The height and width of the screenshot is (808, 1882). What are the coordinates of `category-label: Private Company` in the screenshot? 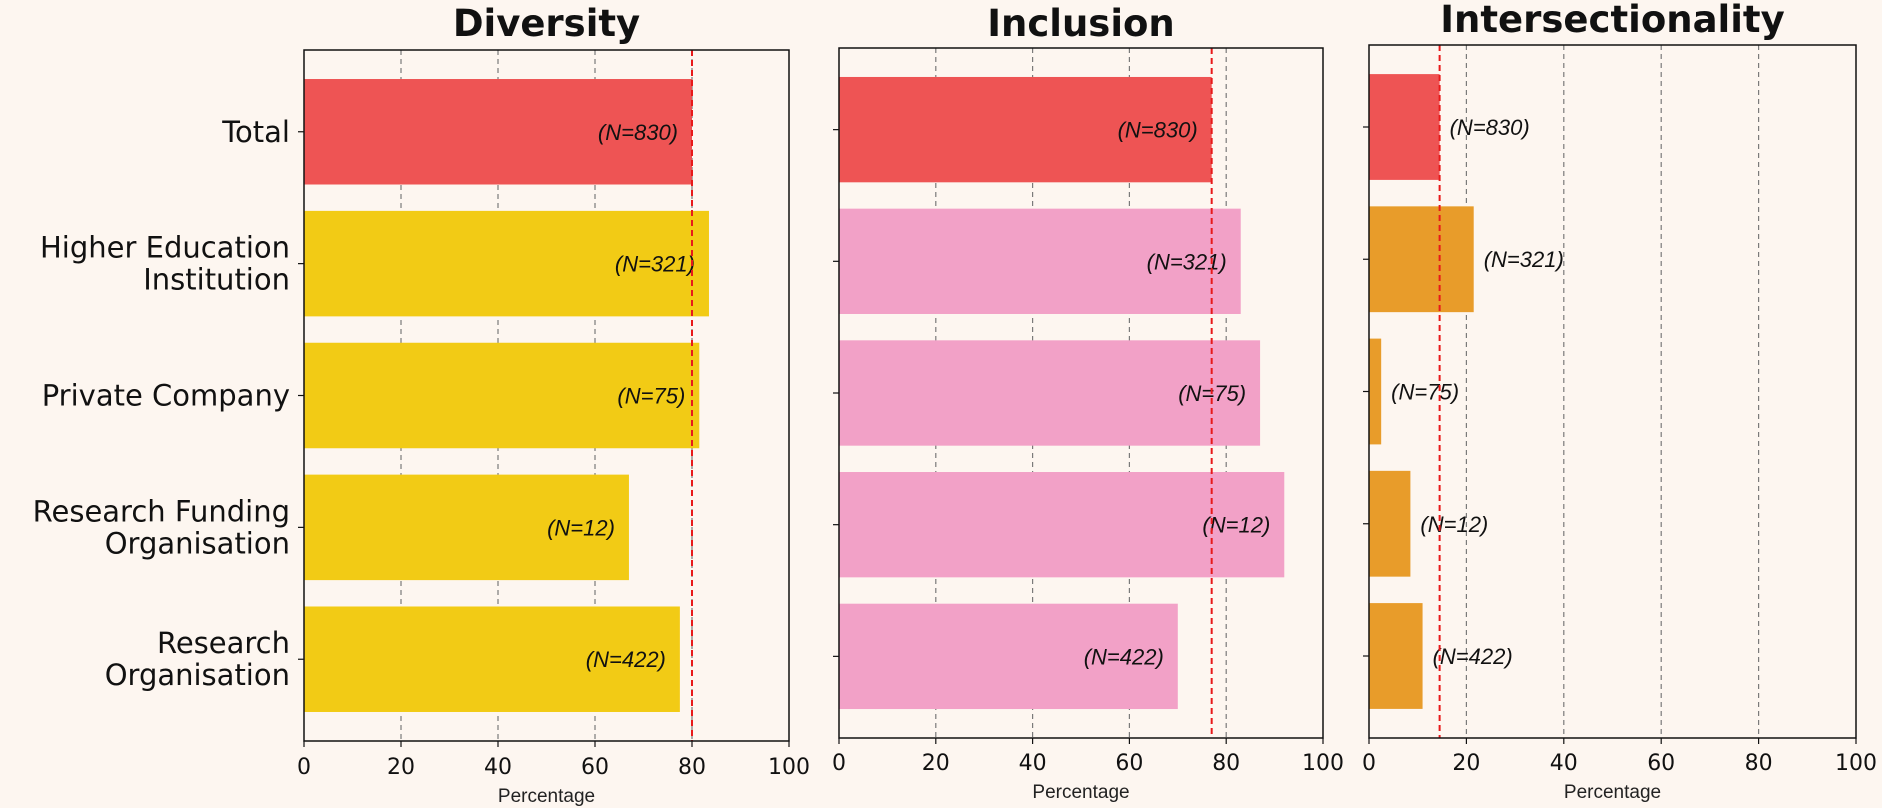 It's located at (166, 396).